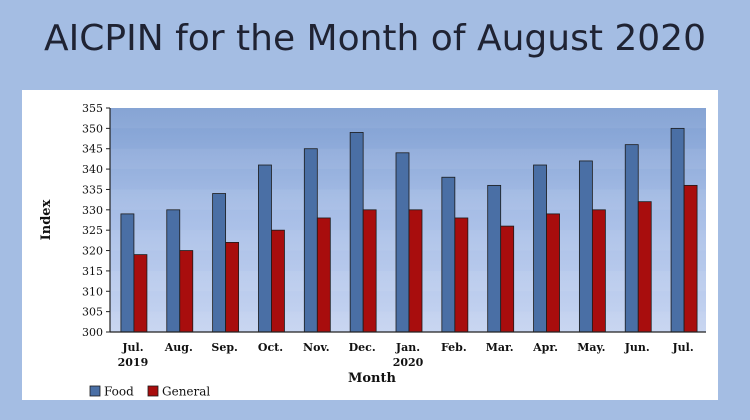  I want to click on x-axis-title: Month, so click(372, 378).